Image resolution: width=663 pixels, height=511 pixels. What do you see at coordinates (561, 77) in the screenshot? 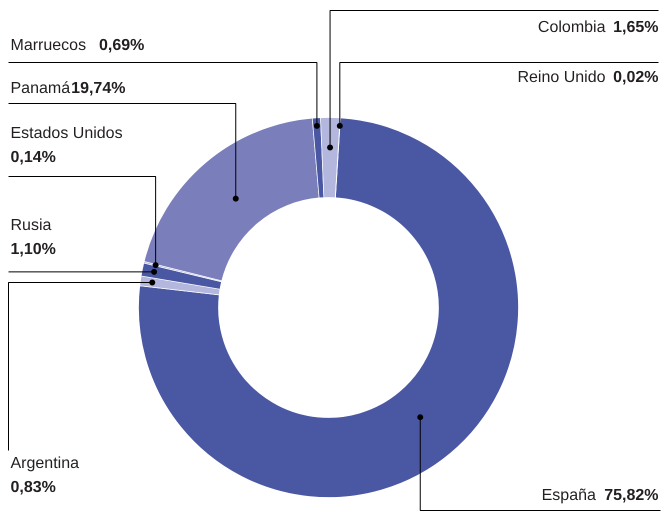
I see `slice-label: Reino Unido` at bounding box center [561, 77].